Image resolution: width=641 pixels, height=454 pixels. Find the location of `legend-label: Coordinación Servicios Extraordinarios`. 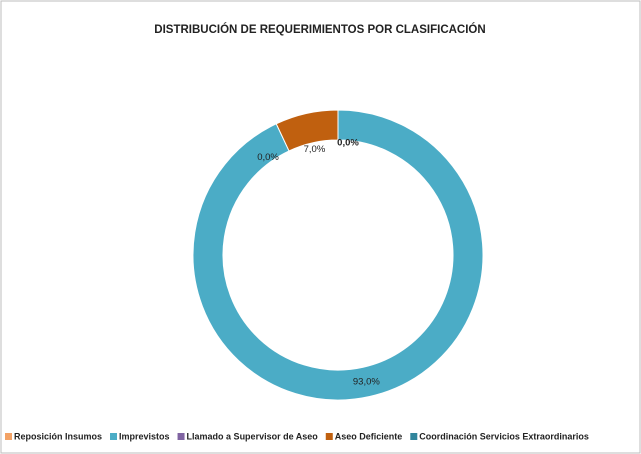

legend-label: Coordinación Servicios Extraordinarios is located at coordinates (504, 436).